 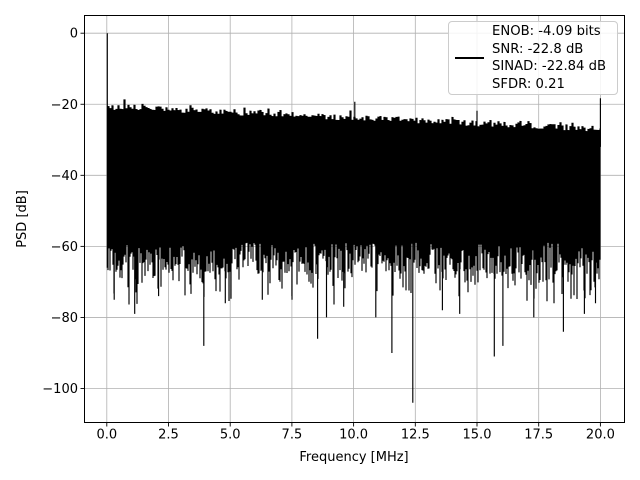 I want to click on y-tick-label: −60, so click(x=64, y=247).